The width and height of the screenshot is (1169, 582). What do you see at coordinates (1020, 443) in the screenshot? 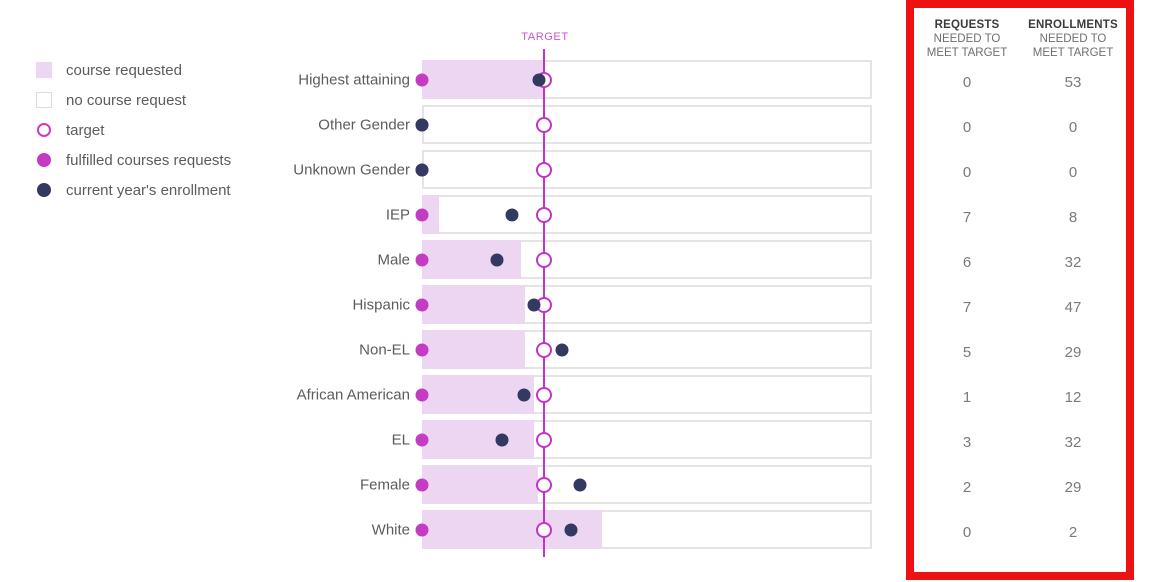
I see `summary-table-row: 3 32` at bounding box center [1020, 443].